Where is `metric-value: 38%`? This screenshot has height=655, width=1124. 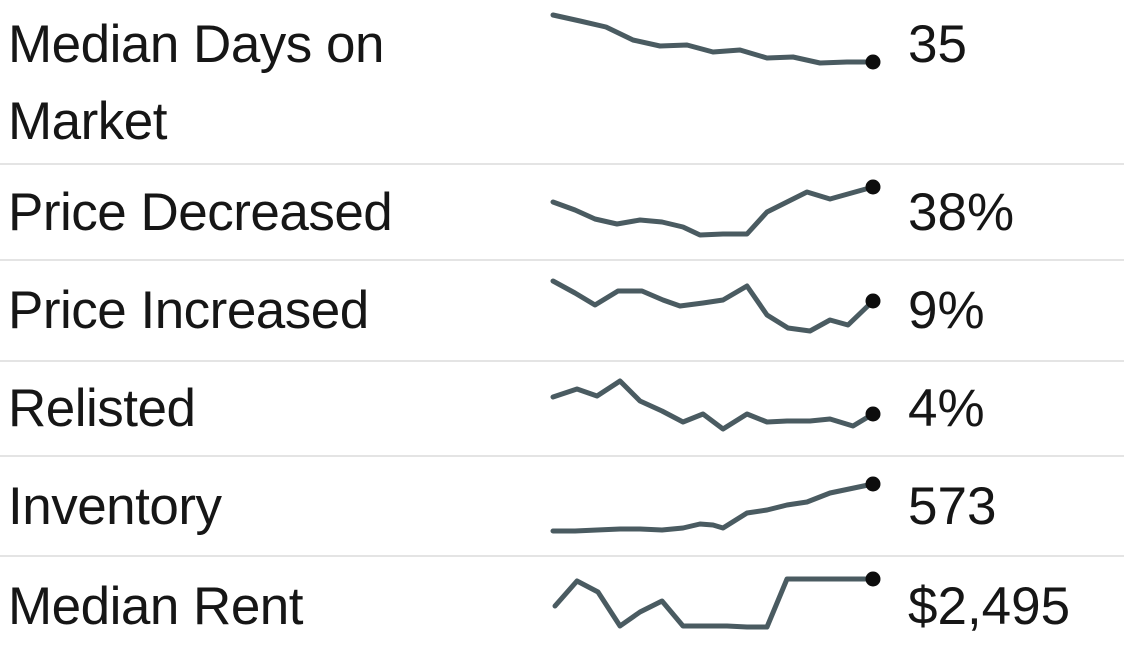 metric-value: 38% is located at coordinates (961, 212).